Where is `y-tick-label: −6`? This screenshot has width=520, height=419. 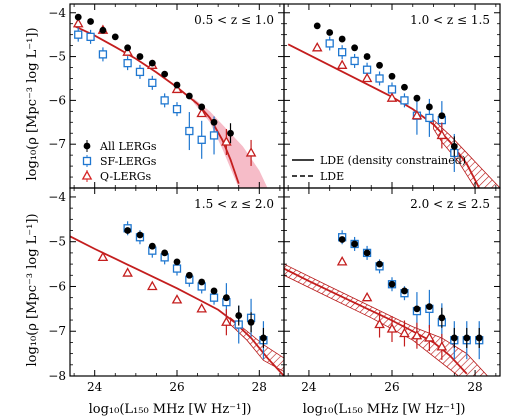
y-tick-label: −6 is located at coordinates (57, 286).